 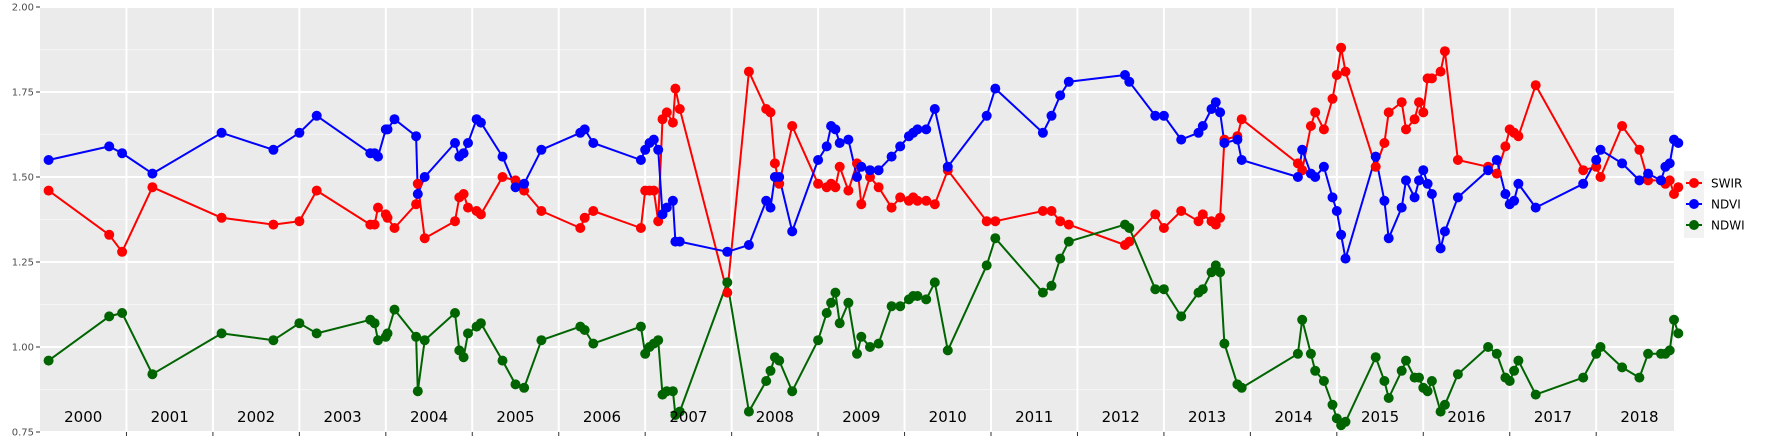 I want to click on year-label: 2012, so click(x=1121, y=417).